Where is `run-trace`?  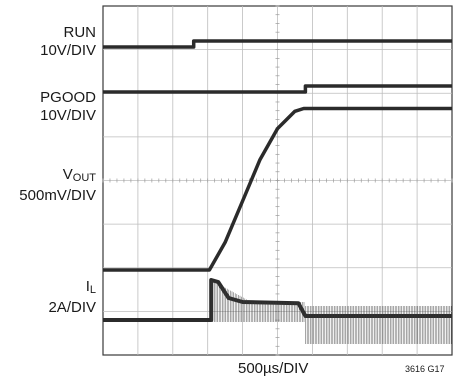 run-trace is located at coordinates (277, 44).